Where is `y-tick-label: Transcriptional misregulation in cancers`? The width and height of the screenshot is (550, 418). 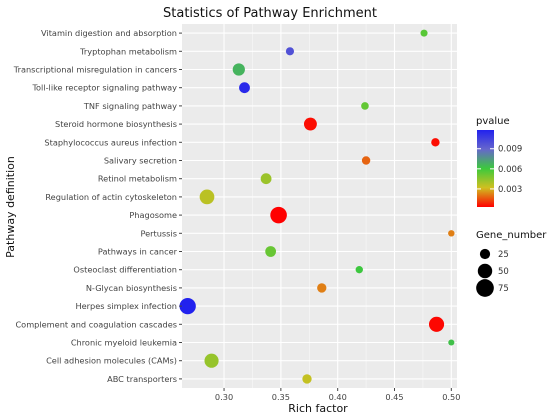 y-tick-label: Transcriptional misregulation in cancers is located at coordinates (95, 70).